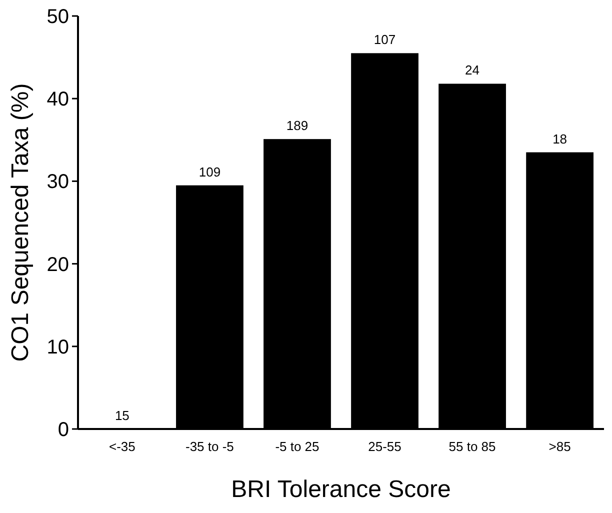  I want to click on x-tick-label: -35 to -5, so click(210, 446).